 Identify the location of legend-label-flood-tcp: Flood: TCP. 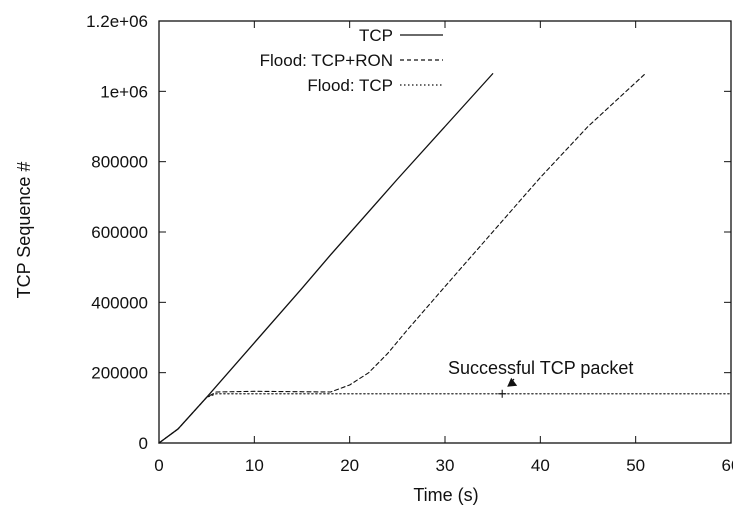
(350, 85).